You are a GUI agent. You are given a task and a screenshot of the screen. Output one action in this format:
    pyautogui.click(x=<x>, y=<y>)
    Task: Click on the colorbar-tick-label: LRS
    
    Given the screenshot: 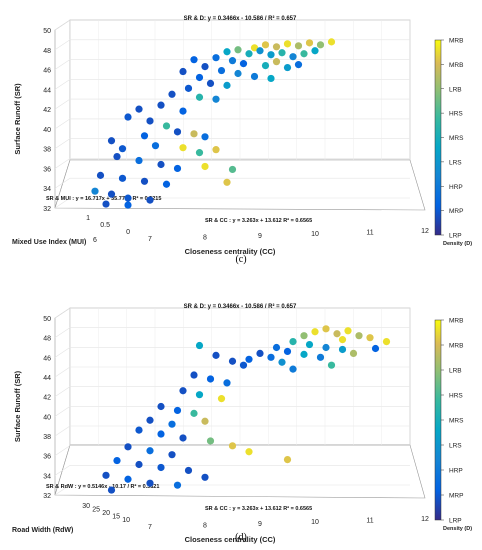 What is the action you would take?
    pyautogui.click(x=455, y=162)
    